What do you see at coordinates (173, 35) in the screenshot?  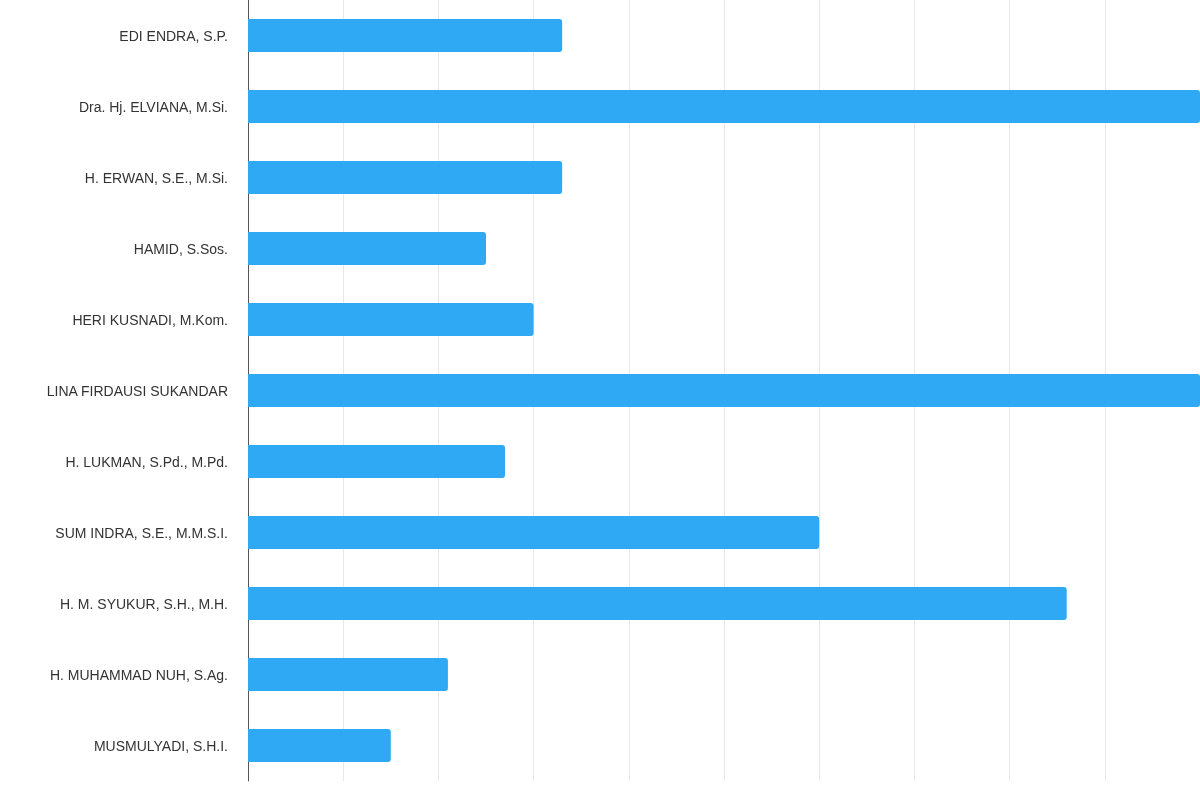 I see `y-tick-label: EDI ENDRA, S.P.` at bounding box center [173, 35].